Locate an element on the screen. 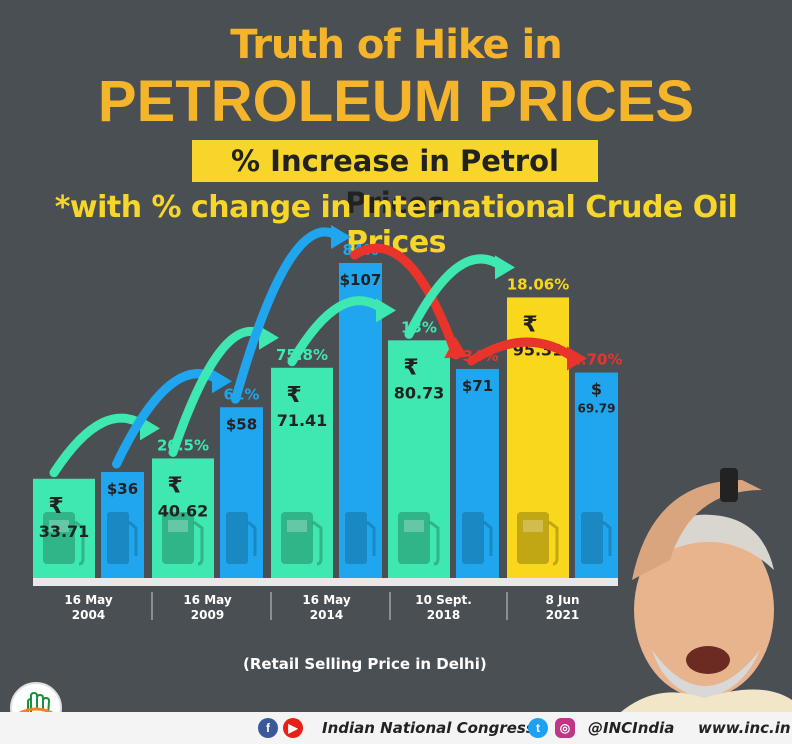 The height and width of the screenshot is (744, 792). footer-org: Indian National Congress is located at coordinates (428, 728).